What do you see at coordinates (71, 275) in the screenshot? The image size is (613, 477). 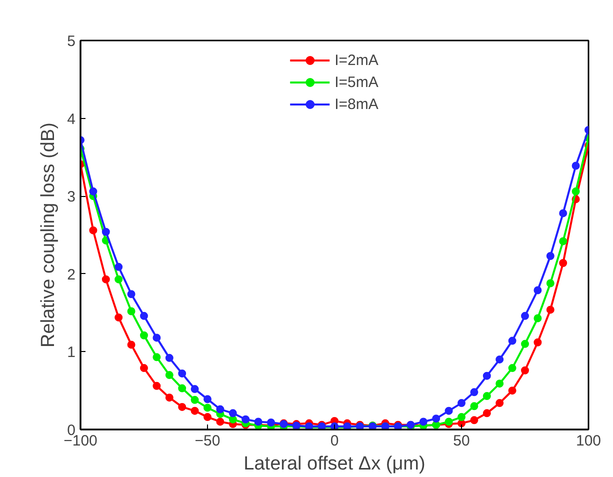 I see `y-tick-label: 2` at bounding box center [71, 275].